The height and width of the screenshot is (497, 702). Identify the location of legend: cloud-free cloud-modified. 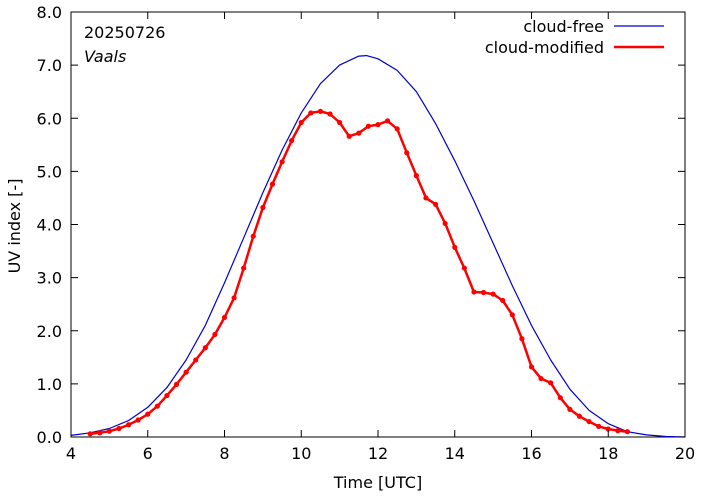
(574, 37).